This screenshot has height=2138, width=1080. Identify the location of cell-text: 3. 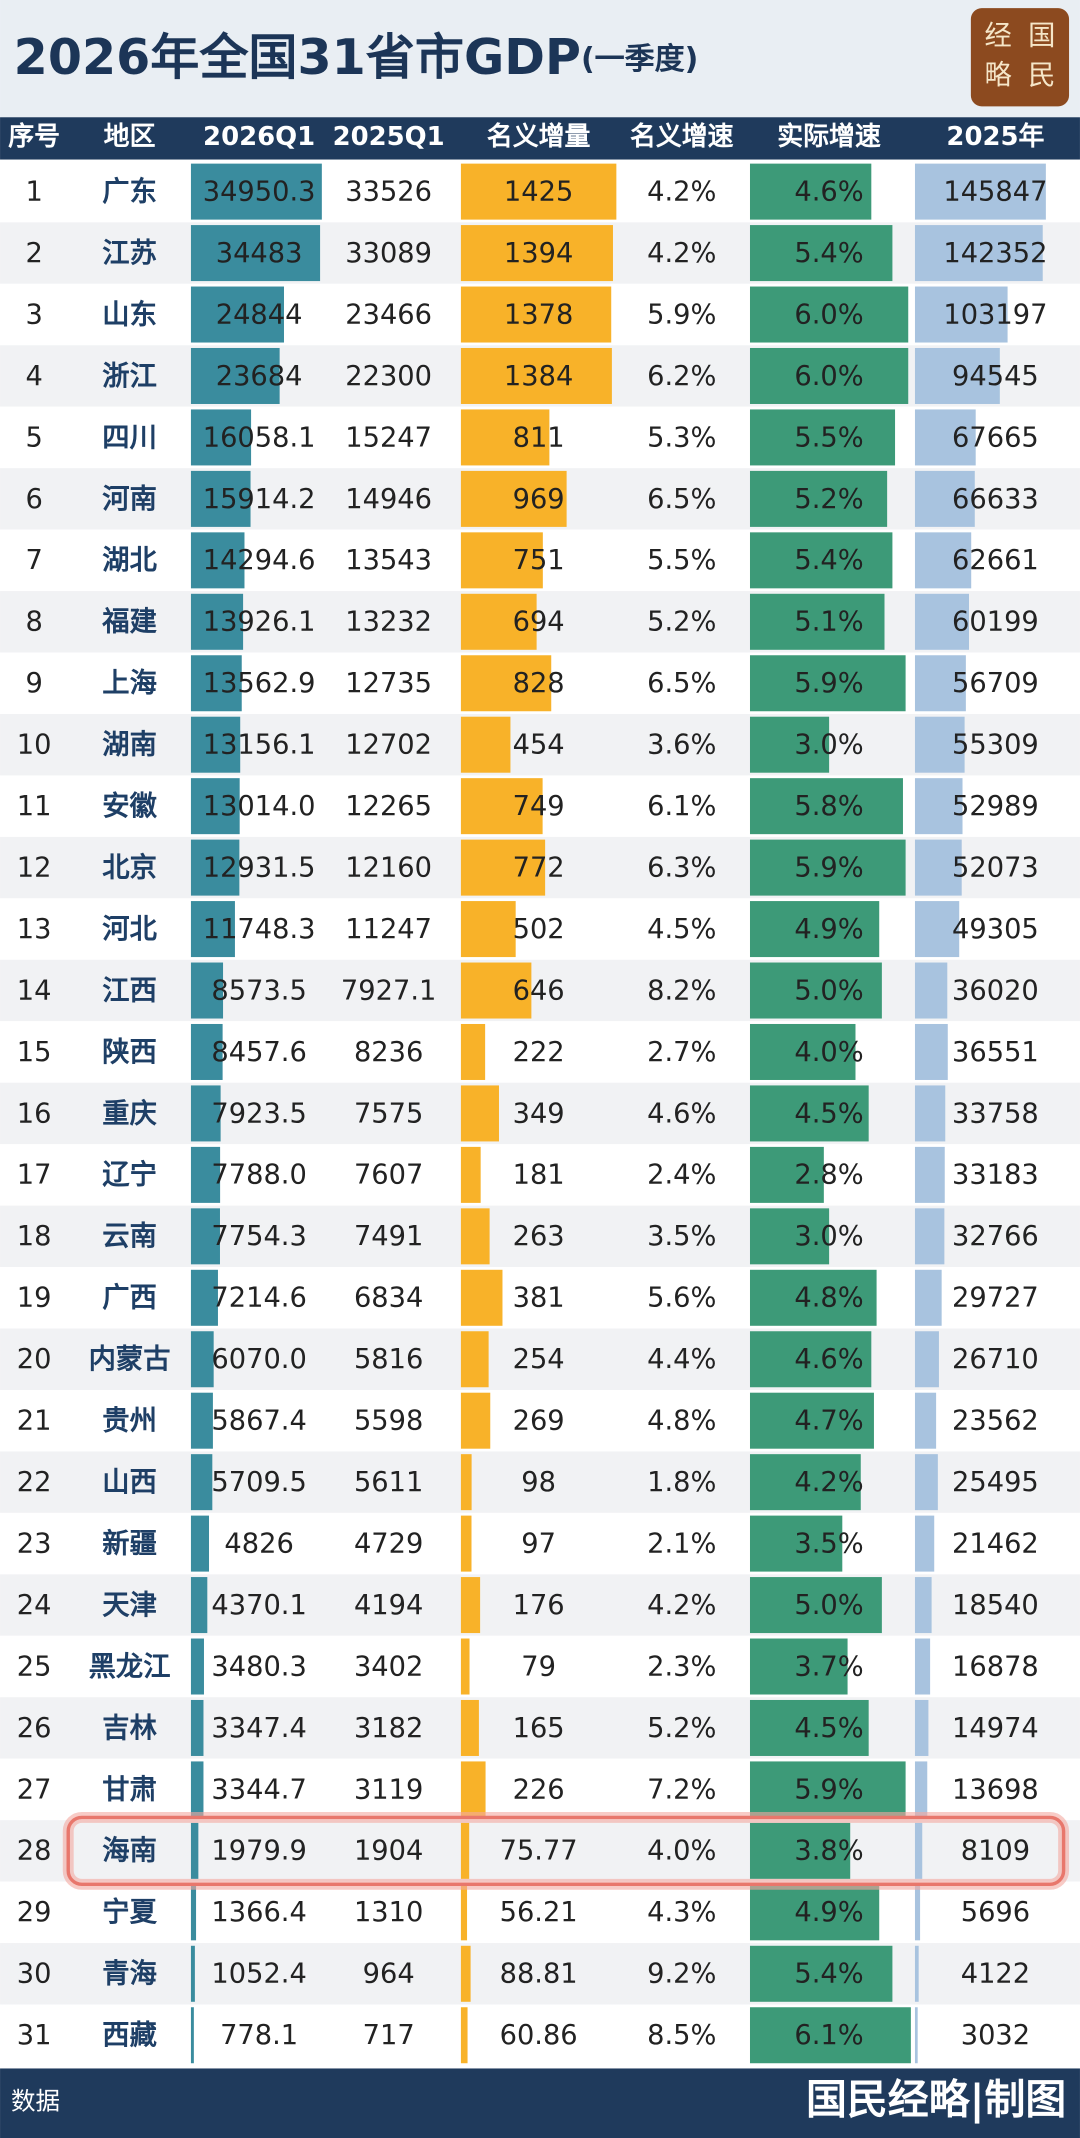
(33, 314).